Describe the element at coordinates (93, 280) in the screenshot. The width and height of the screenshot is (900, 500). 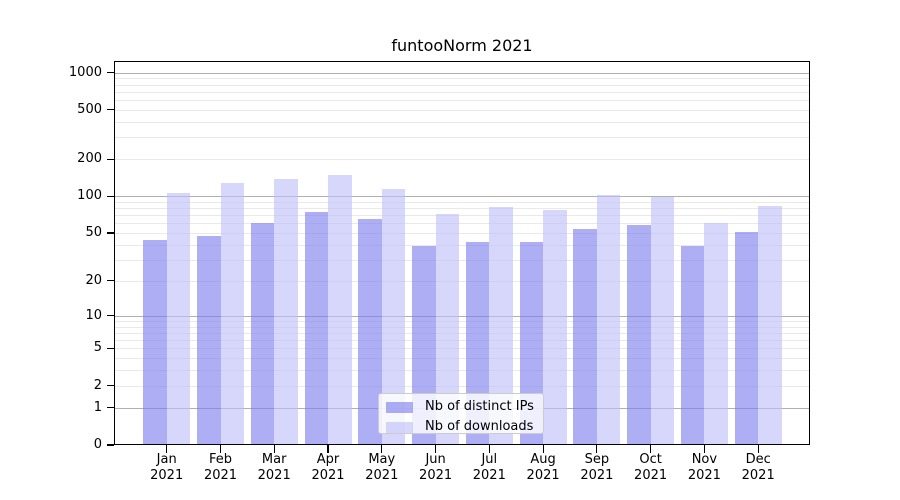
I see `y-tick-label: 20` at that location.